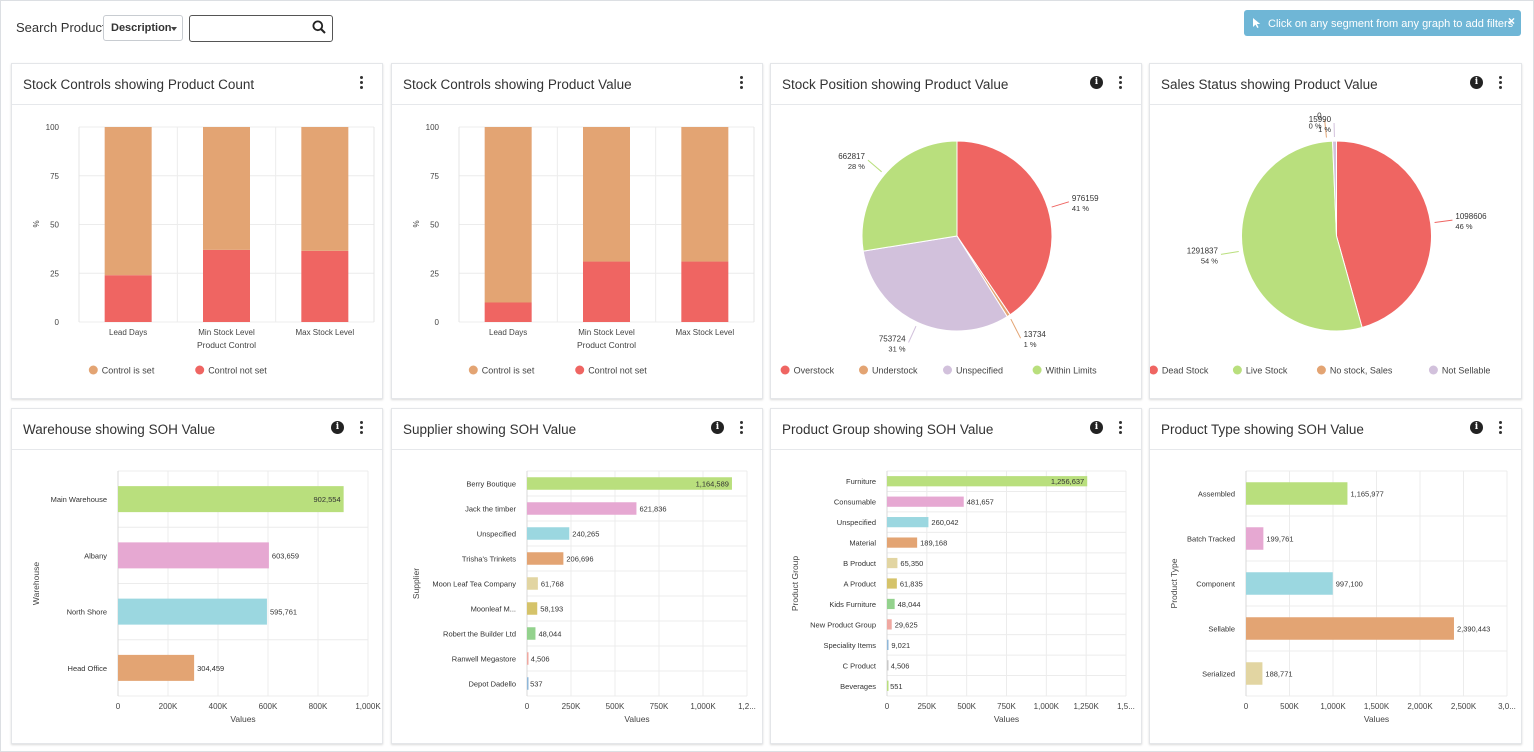 Image resolution: width=1534 pixels, height=752 pixels. I want to click on bar-value-label: 9,021, so click(900, 645).